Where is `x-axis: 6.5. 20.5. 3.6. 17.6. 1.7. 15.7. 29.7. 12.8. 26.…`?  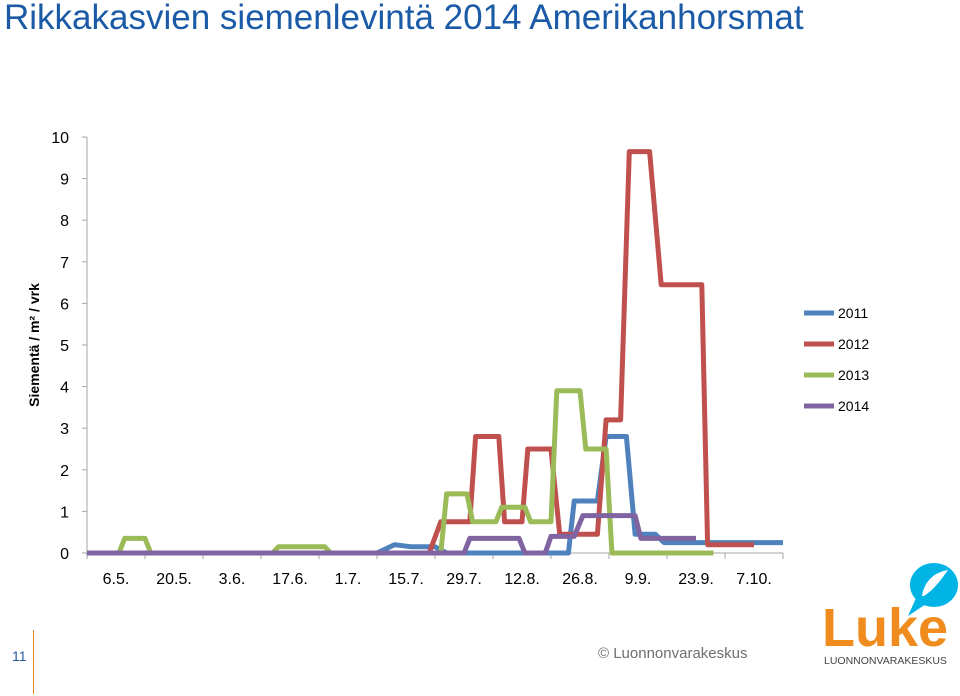 x-axis: 6.5. 20.5. 3.6. 17.6. 1.7. 15.7. 29.7. 12.8. 26.… is located at coordinates (435, 570).